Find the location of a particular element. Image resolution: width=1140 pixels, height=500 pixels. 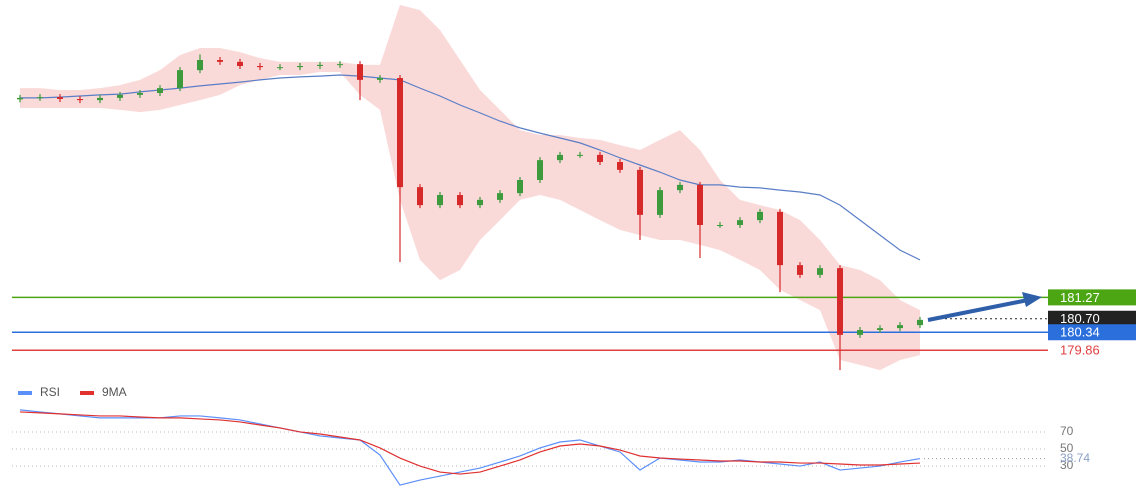

level-label: 179.86 is located at coordinates (1080, 350).